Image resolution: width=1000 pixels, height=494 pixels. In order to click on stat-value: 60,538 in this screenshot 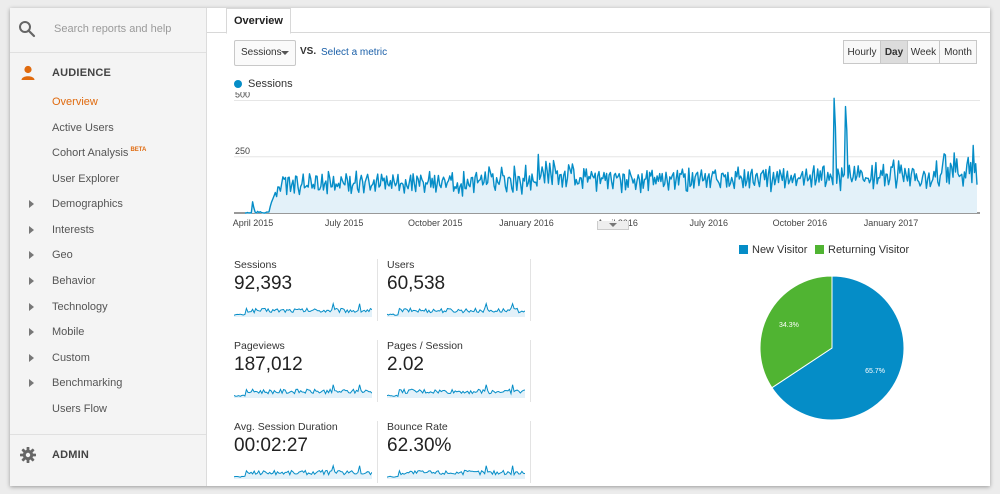, I will do `click(416, 283)`.